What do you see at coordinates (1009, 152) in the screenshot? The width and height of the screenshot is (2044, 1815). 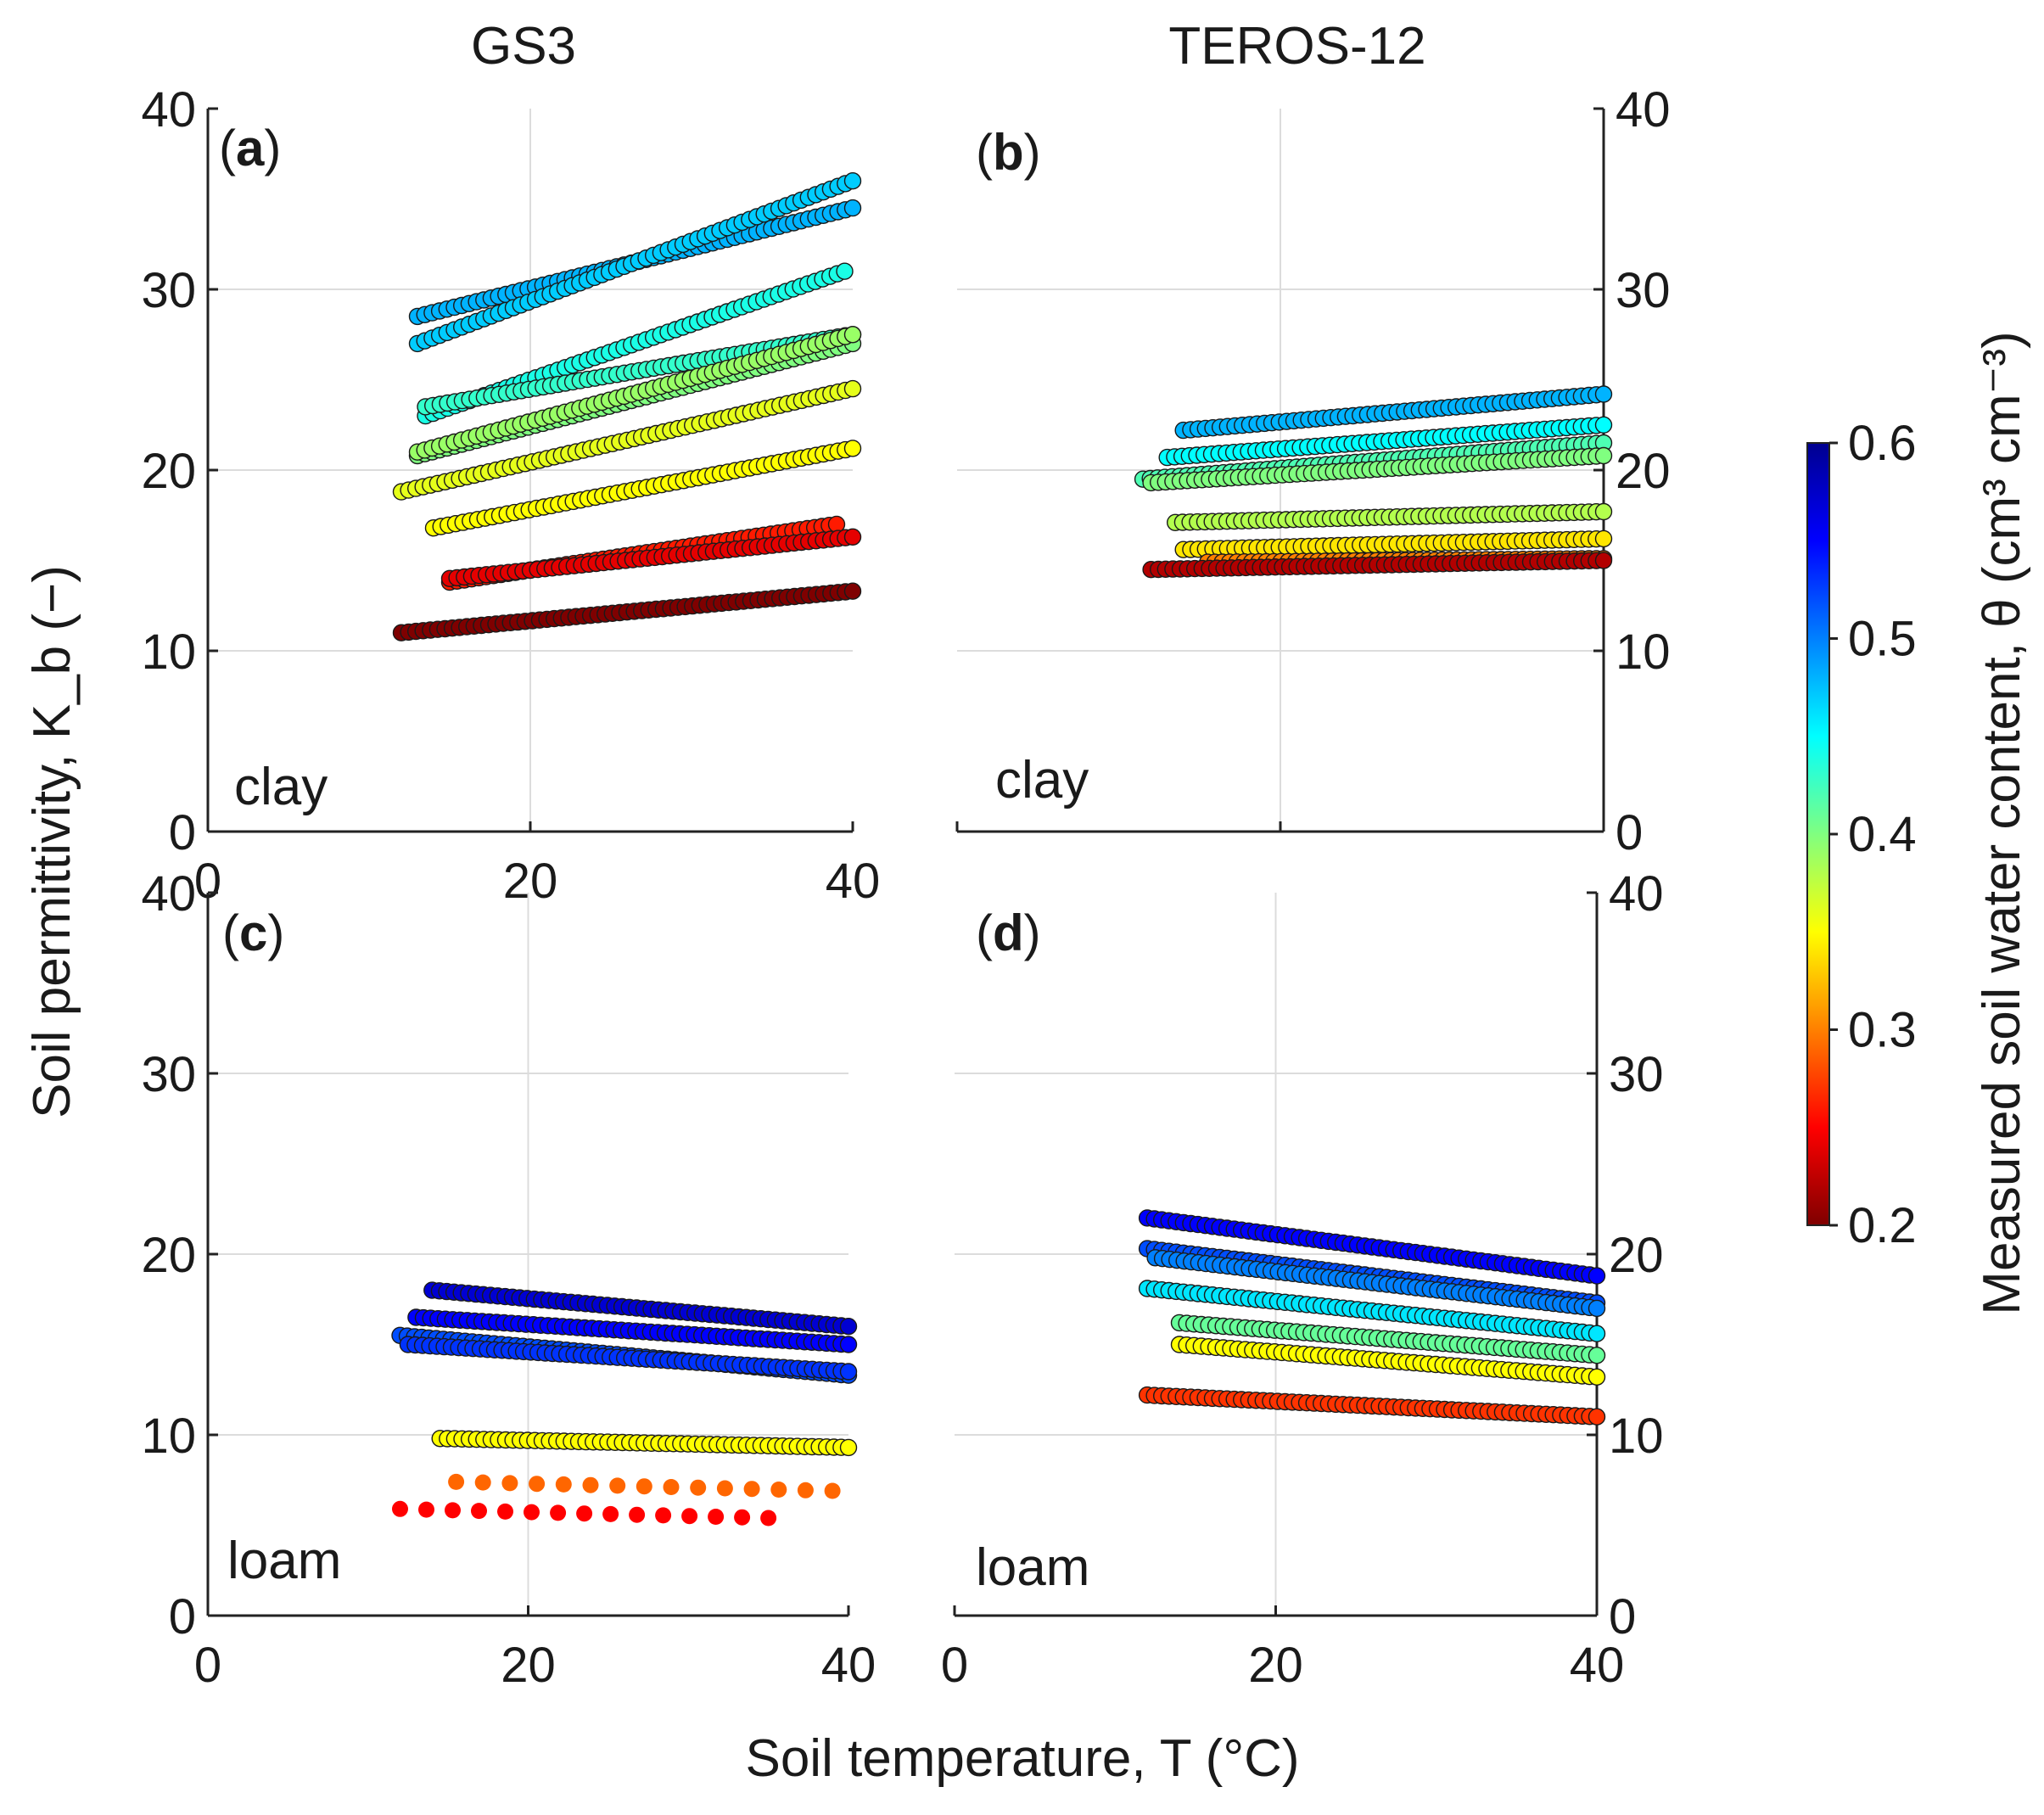 I see `panel-tag: (b)` at bounding box center [1009, 152].